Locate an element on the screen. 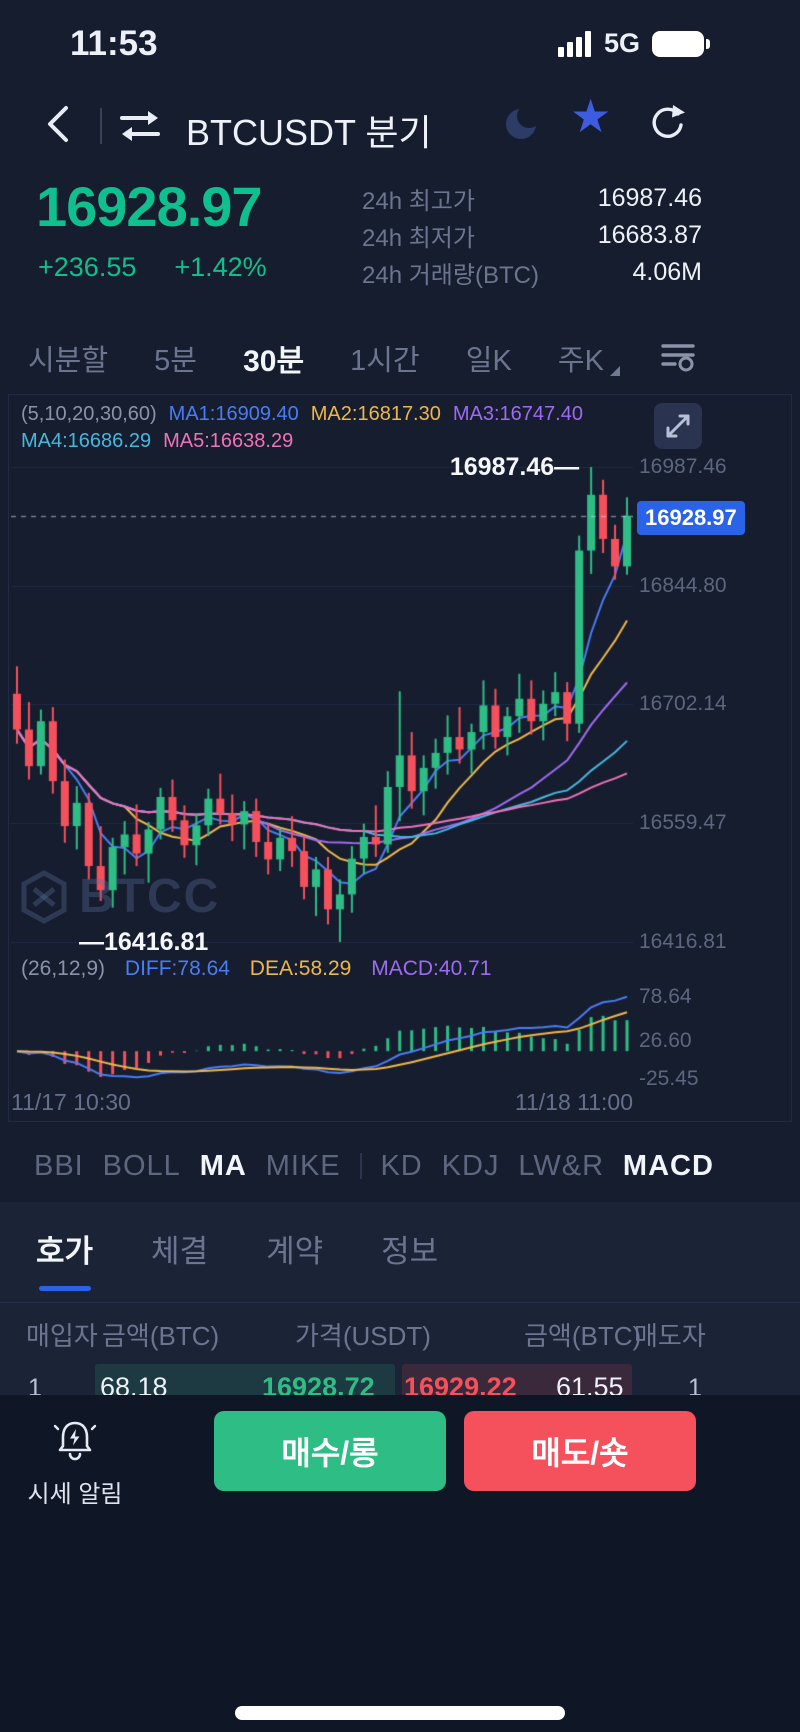 The width and height of the screenshot is (800, 1732). macd-params: (26,12,9) is located at coordinates (63, 968).